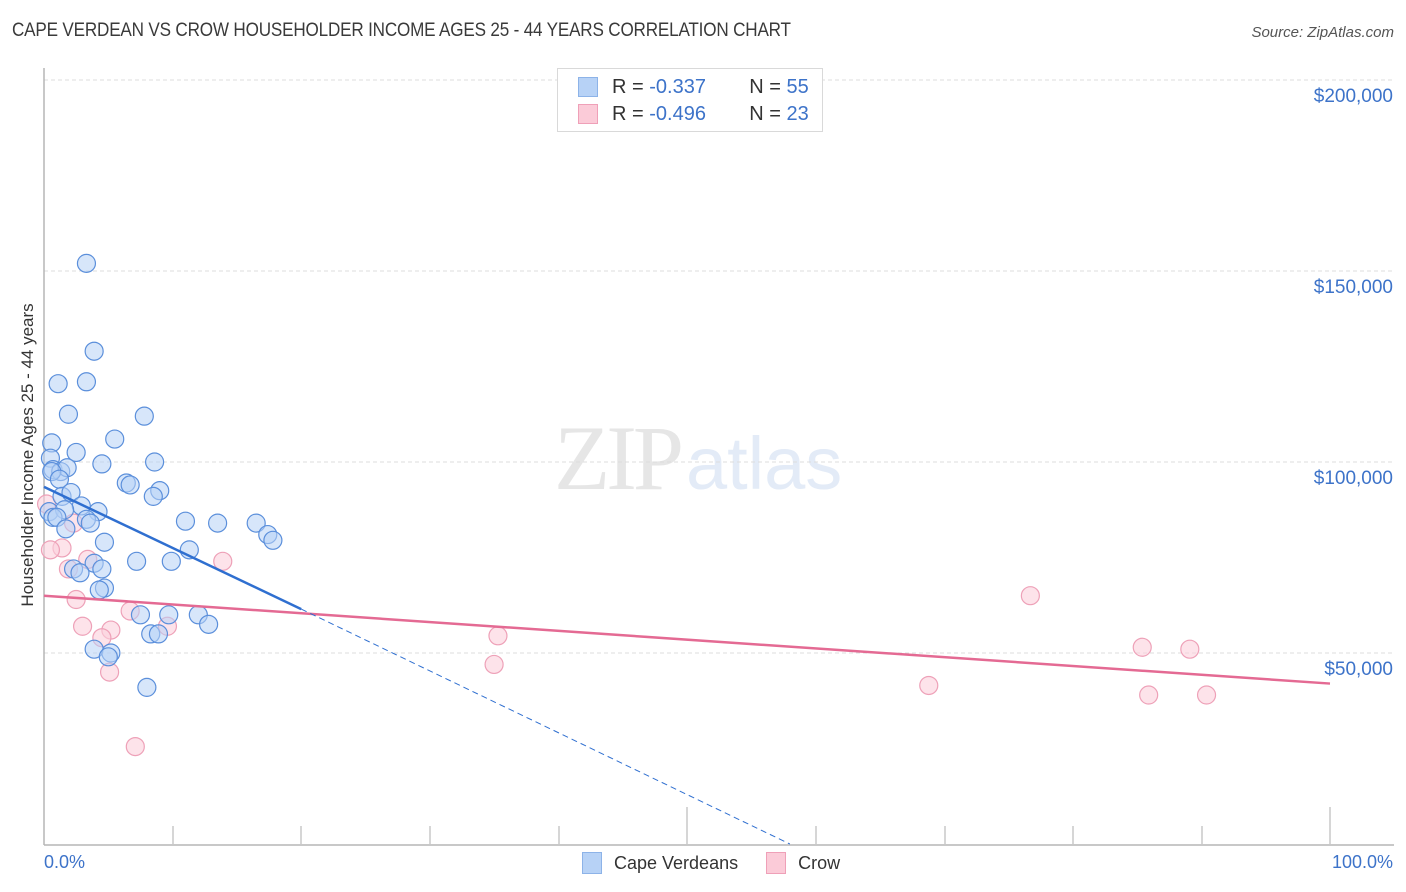  I want to click on legend-row-crow: R = -0.496 N = 23, so click(693, 114).